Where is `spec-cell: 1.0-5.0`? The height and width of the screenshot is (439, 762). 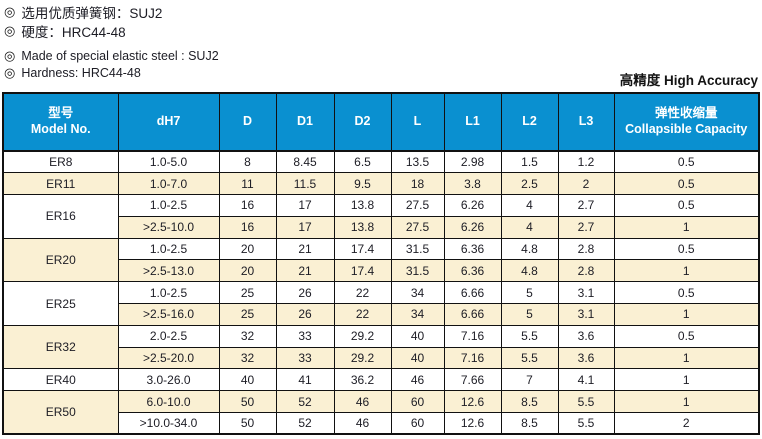
spec-cell: 1.0-5.0 is located at coordinates (168, 162).